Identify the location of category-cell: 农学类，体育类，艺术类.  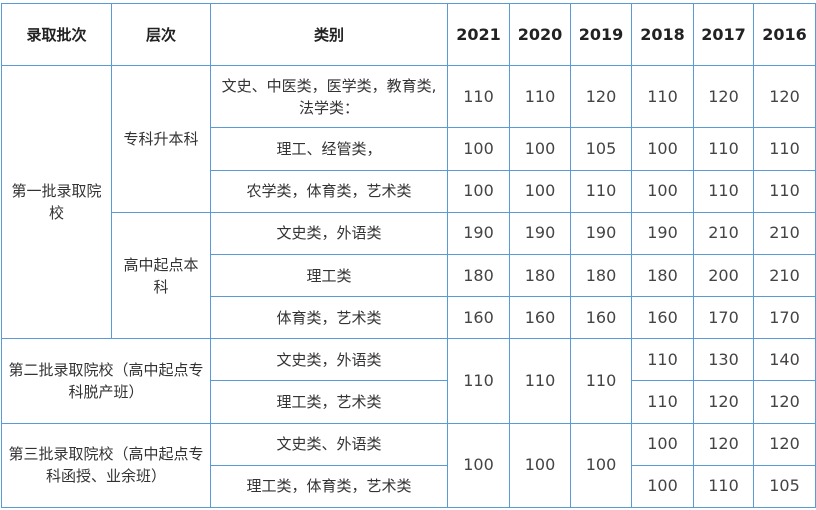
(329, 191).